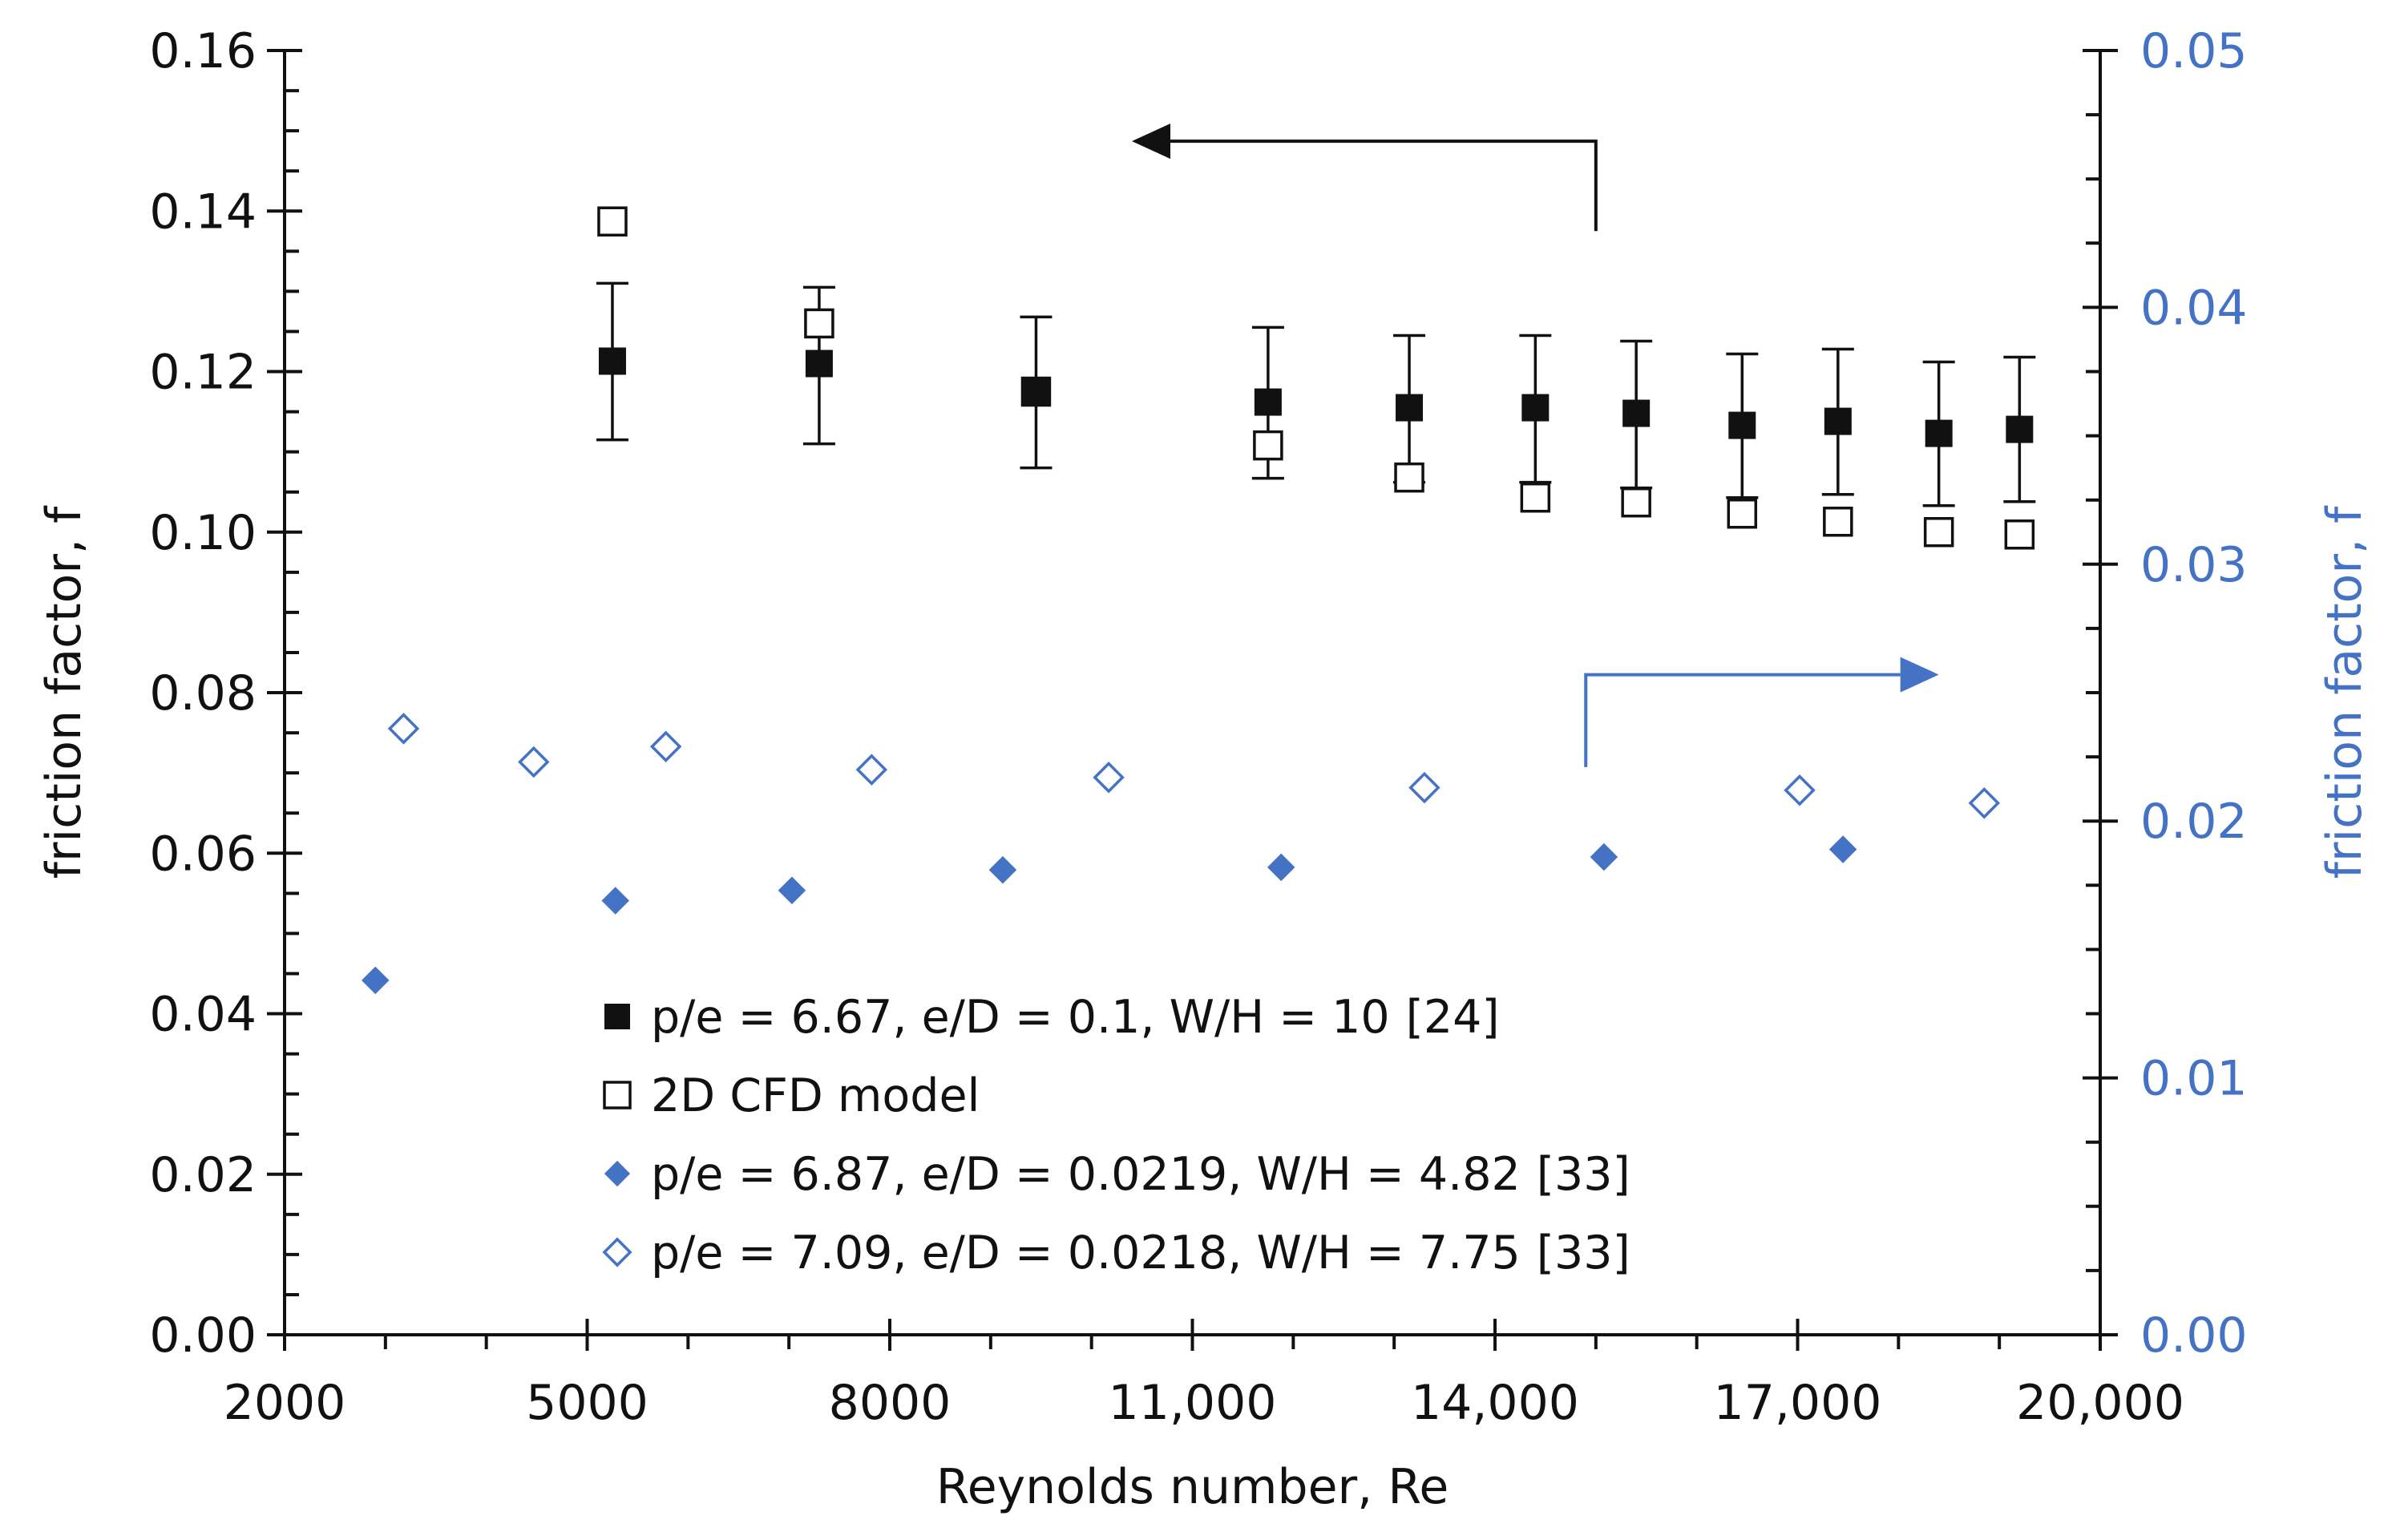 This screenshot has width=2388, height=1540. What do you see at coordinates (2194, 1336) in the screenshot?
I see `y2-tick-label: 0.00` at bounding box center [2194, 1336].